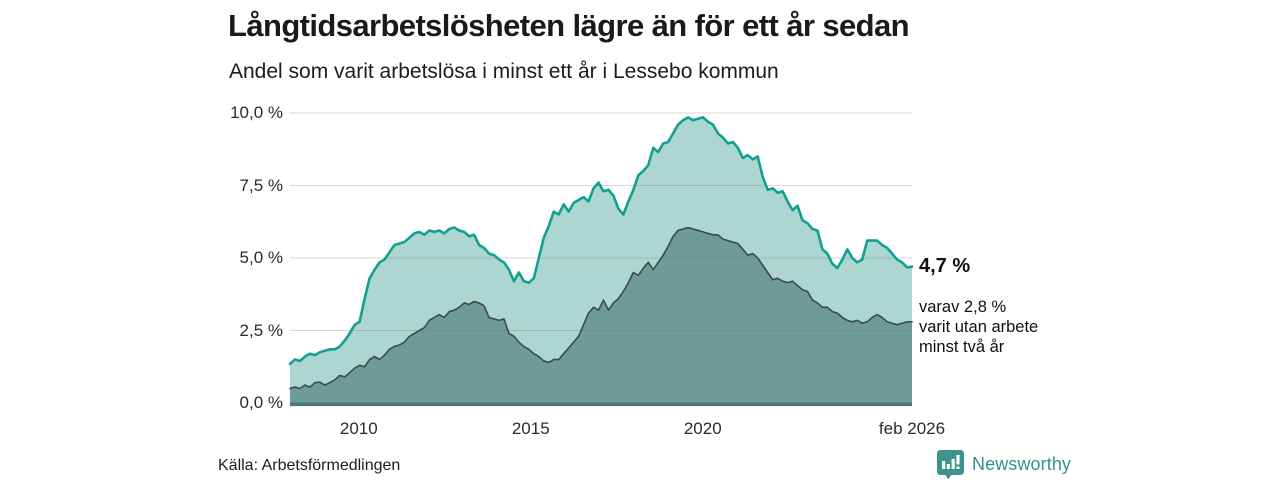 The image size is (1280, 480). What do you see at coordinates (261, 185) in the screenshot?
I see `y-tick-label: 7,5 %` at bounding box center [261, 185].